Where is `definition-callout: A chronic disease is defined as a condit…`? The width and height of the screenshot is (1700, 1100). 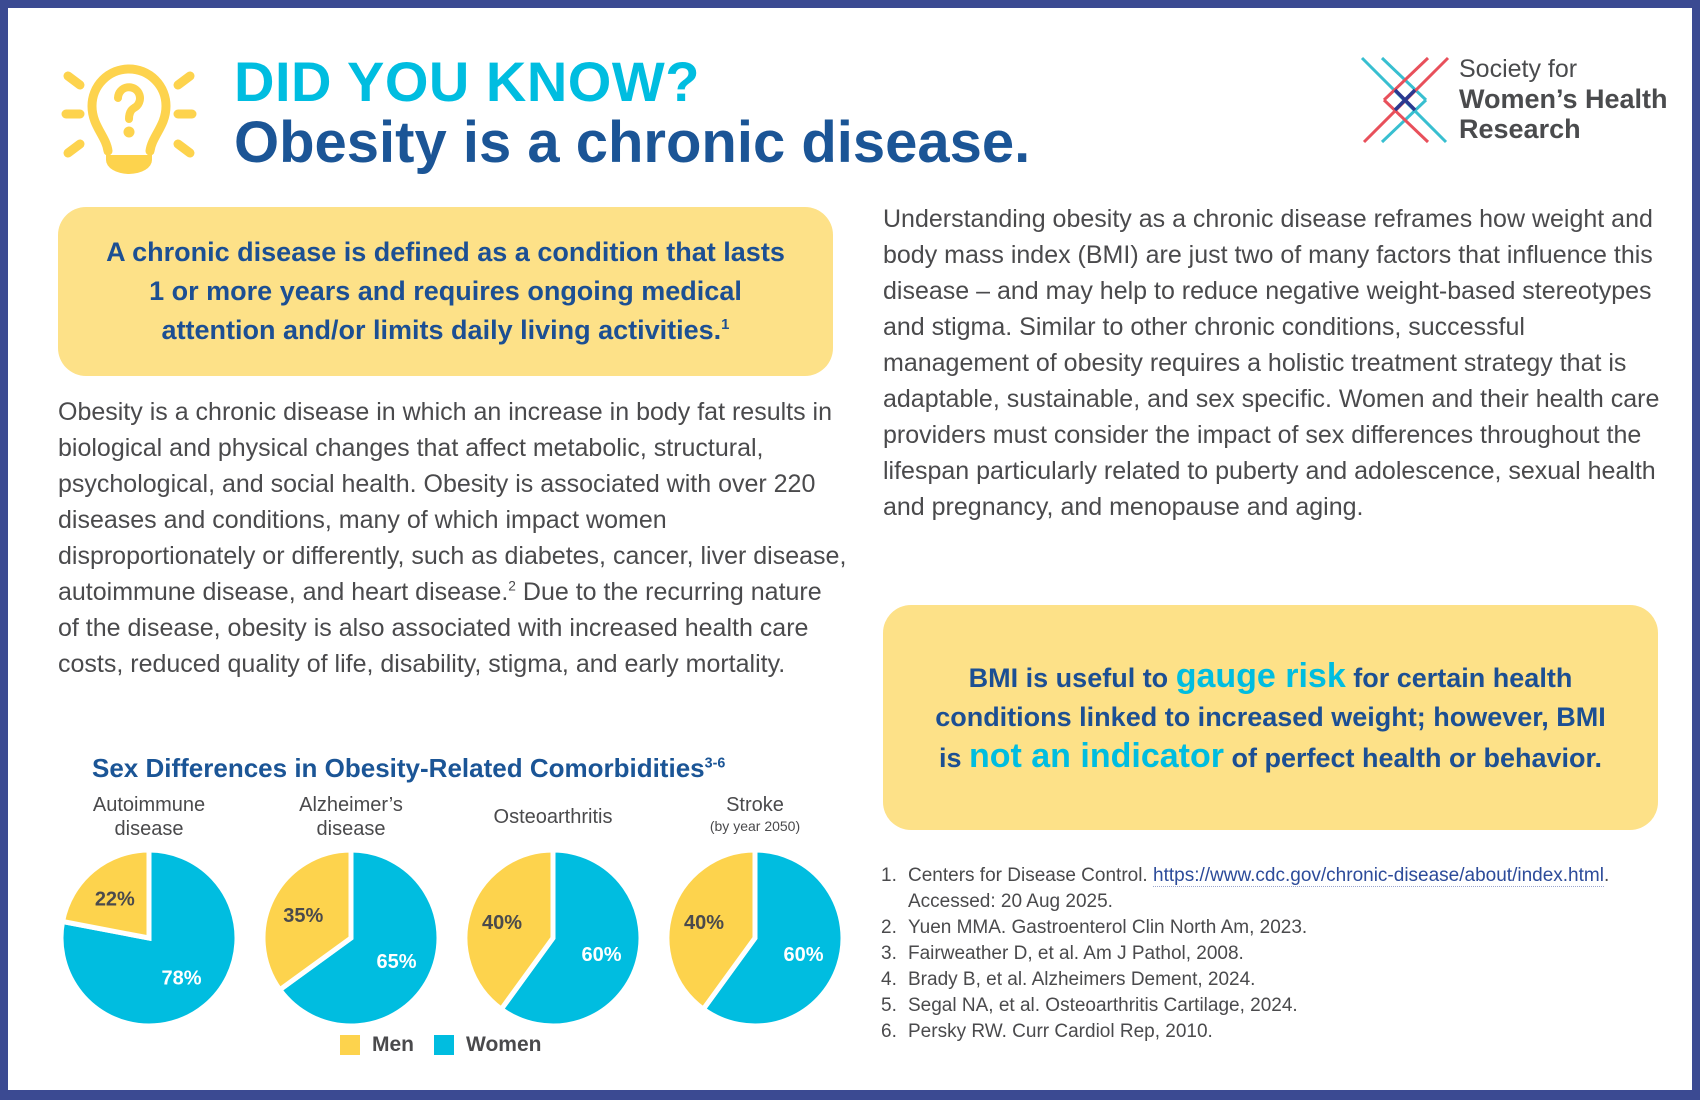 definition-callout: A chronic disease is defined as a condit… is located at coordinates (445, 291).